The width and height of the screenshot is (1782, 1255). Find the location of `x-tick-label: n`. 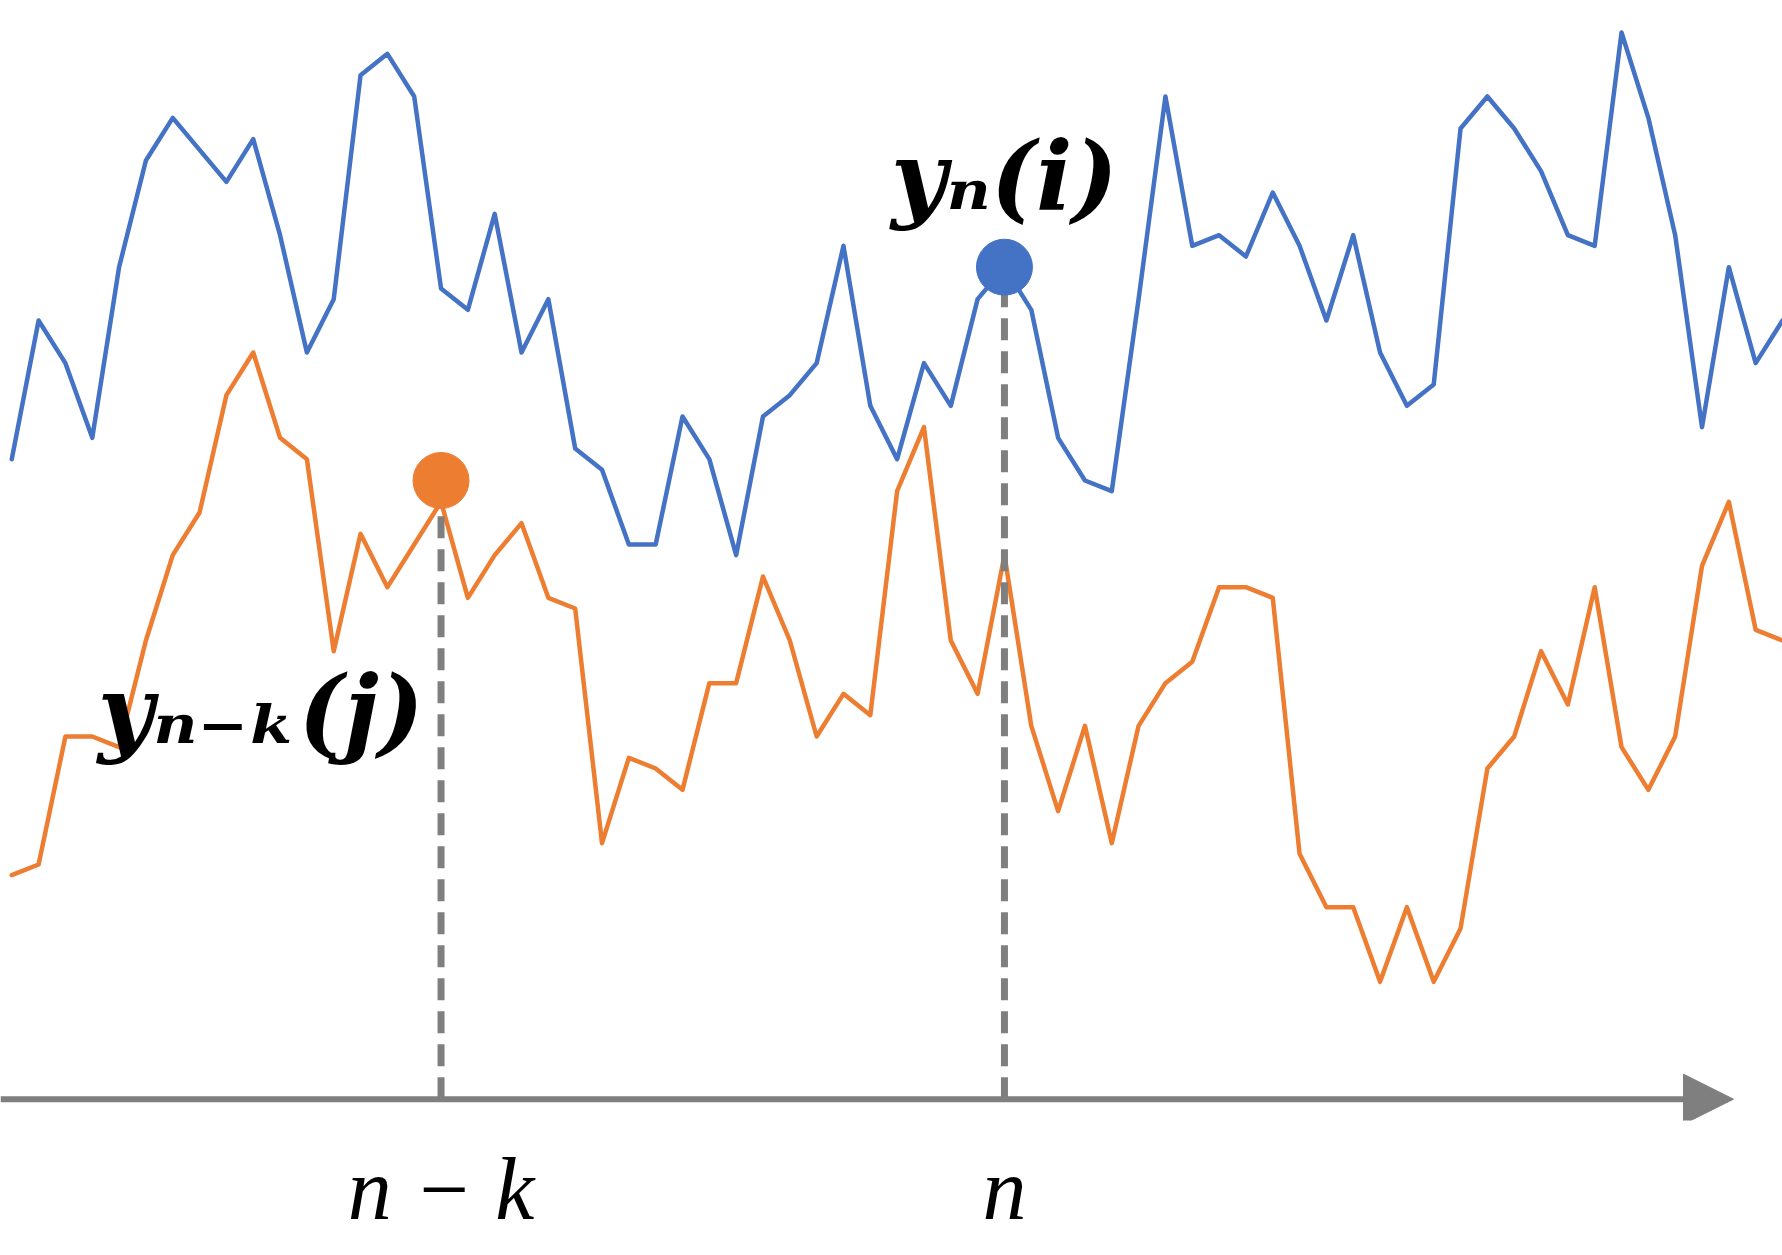

x-tick-label: n is located at coordinates (1004, 1189).